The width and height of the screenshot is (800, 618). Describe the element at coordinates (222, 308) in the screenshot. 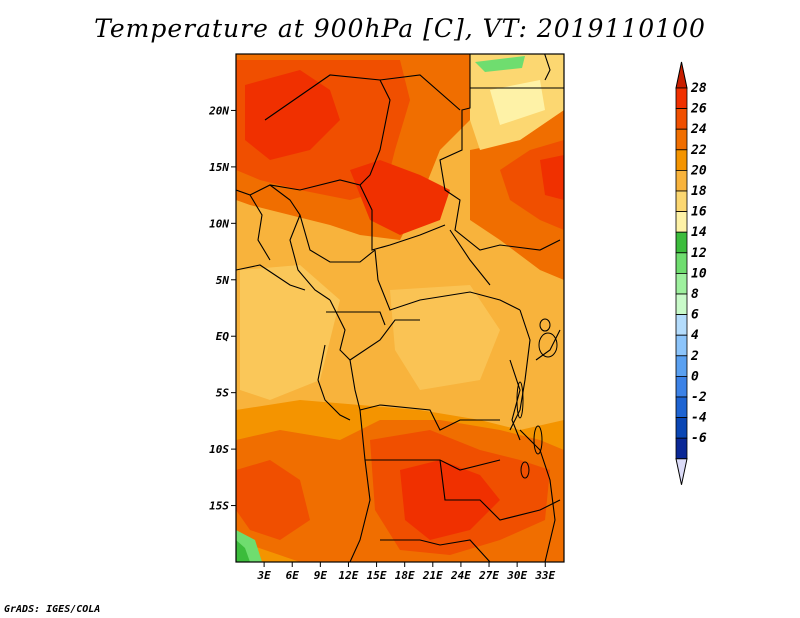

I see `latitude-axis: 20N 15N 10N 5N EQ 5S 10S 15S` at that location.